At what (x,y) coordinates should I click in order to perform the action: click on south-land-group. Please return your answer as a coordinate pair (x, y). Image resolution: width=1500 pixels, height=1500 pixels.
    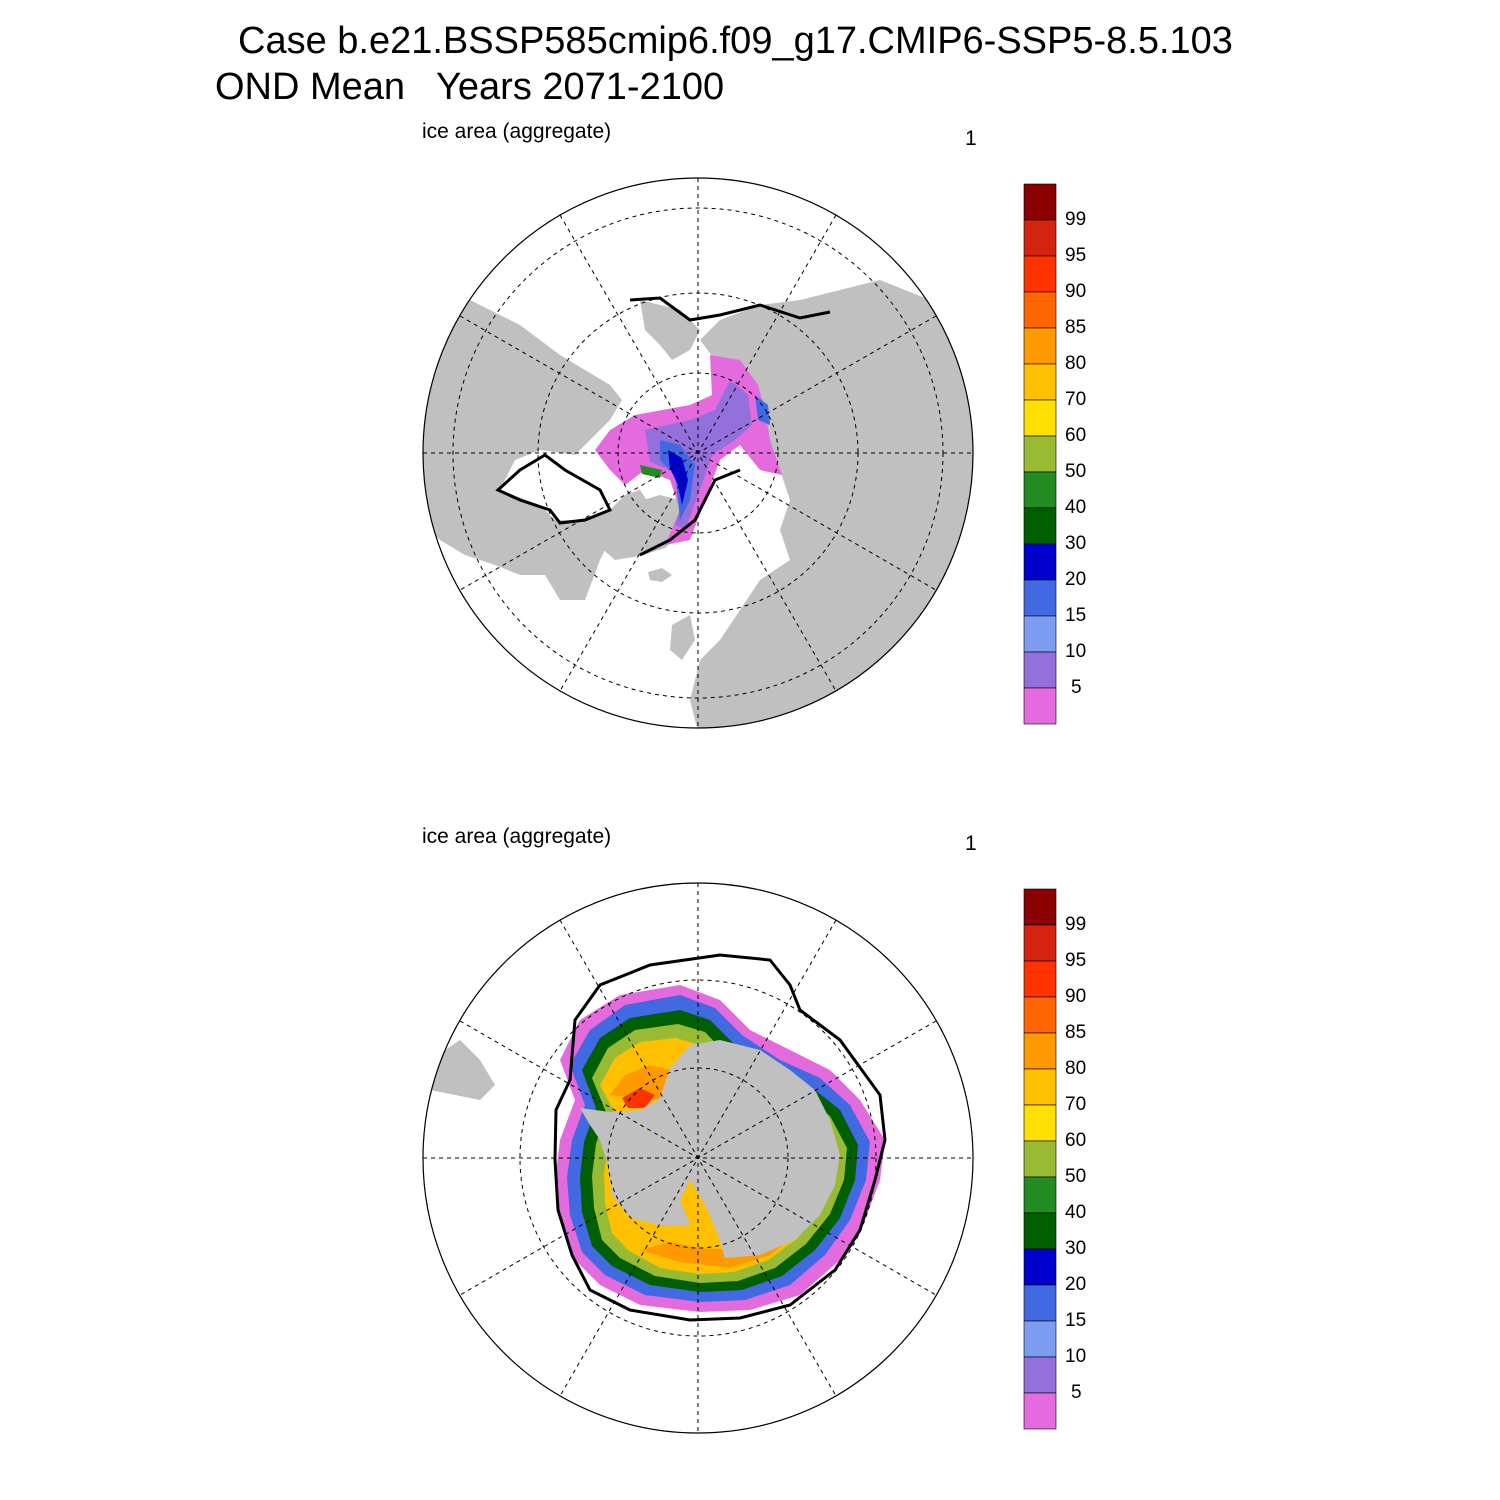
    Looking at the image, I should click on (658, 1137).